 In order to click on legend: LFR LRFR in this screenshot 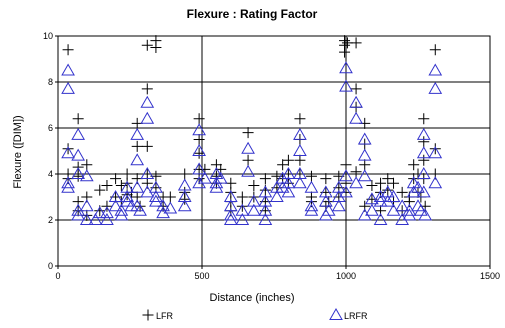, I will do `click(255, 314)`.